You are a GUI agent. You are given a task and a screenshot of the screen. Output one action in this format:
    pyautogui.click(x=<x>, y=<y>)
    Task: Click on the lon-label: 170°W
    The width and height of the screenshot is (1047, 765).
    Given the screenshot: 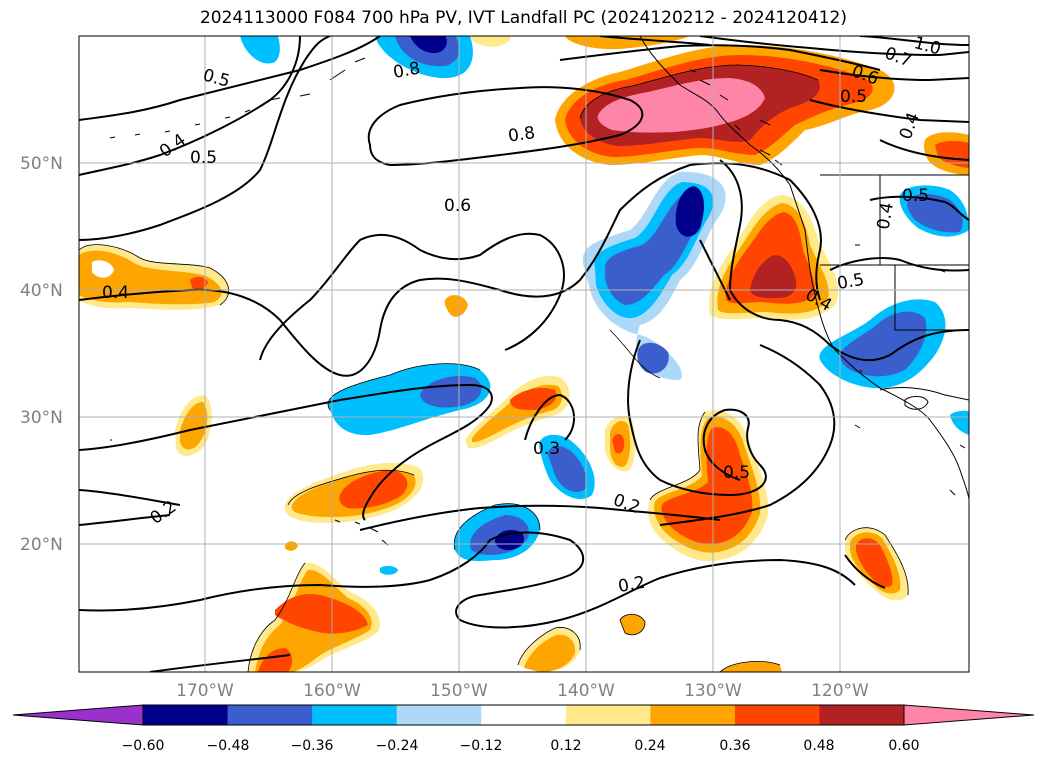 What is the action you would take?
    pyautogui.click(x=205, y=691)
    